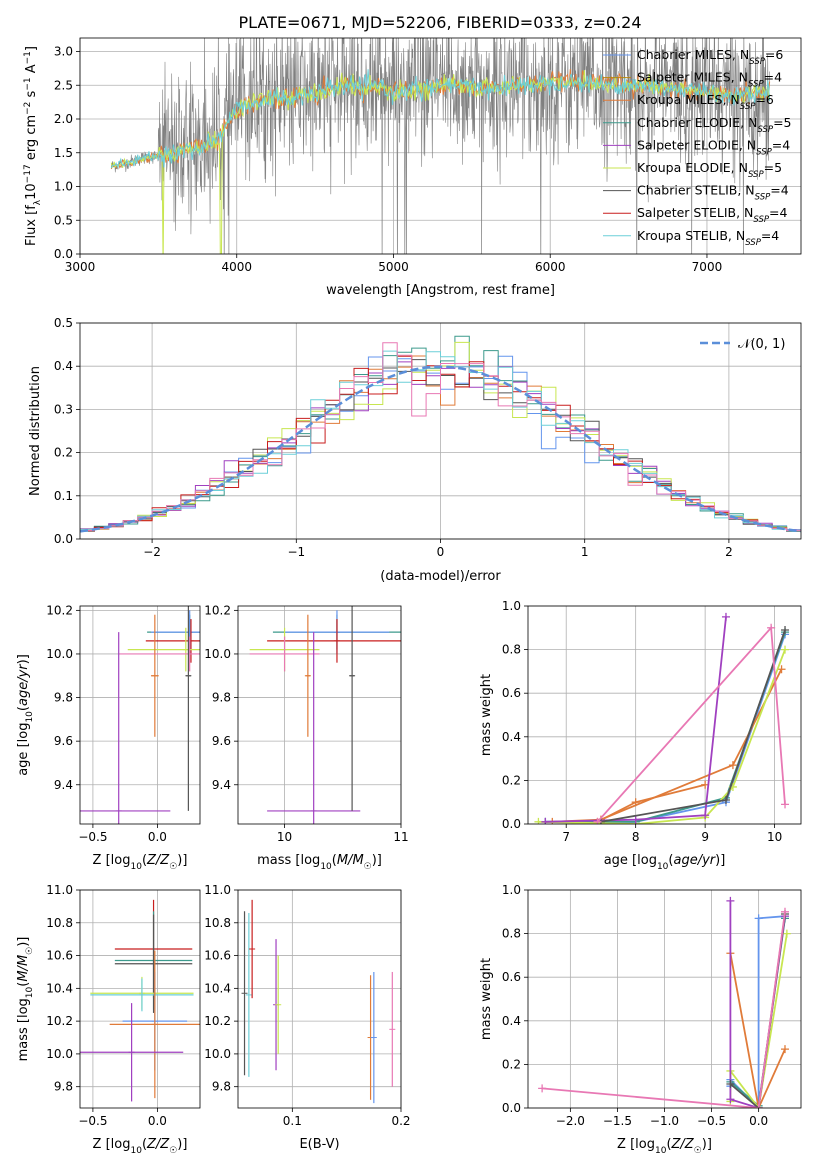  I want to click on label-part: age/yr, so click(694, 860).